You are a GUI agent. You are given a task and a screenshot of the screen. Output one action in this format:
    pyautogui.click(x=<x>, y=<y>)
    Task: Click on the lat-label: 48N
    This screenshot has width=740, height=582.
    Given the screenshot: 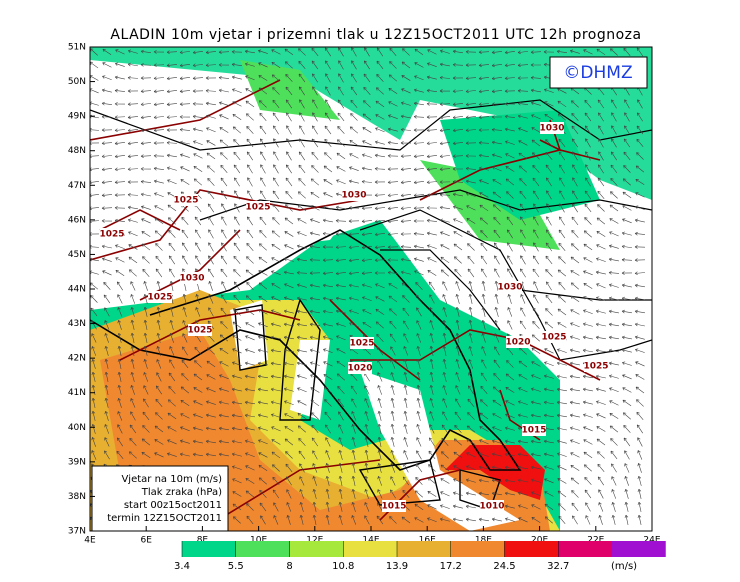 What is the action you would take?
    pyautogui.click(x=77, y=151)
    